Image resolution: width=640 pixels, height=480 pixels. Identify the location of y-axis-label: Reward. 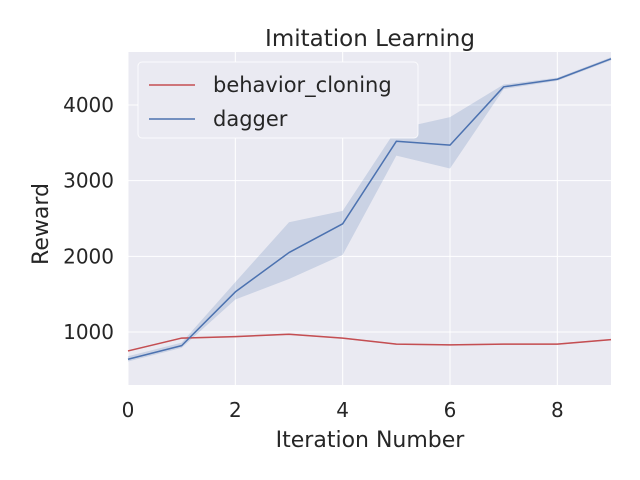
(41, 224).